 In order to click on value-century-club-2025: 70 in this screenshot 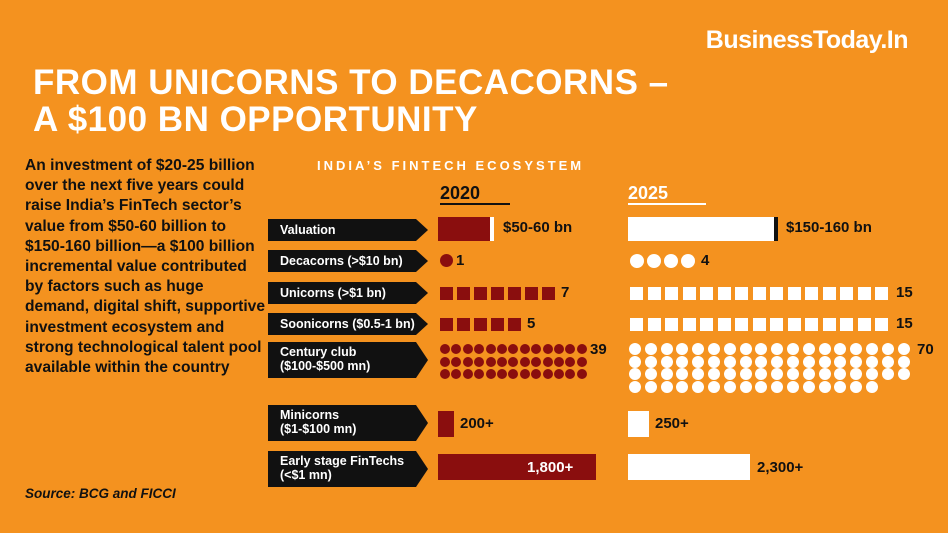, I will do `click(925, 349)`.